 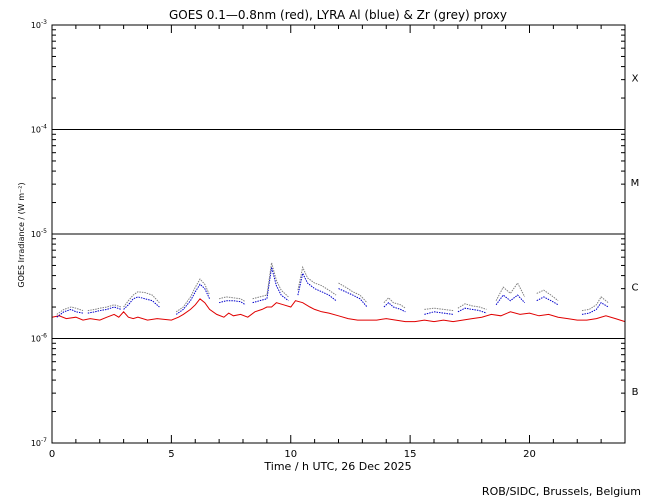 I want to click on x-axis-label: Time / h UTC, 26 Dec 2025, so click(x=337, y=466).